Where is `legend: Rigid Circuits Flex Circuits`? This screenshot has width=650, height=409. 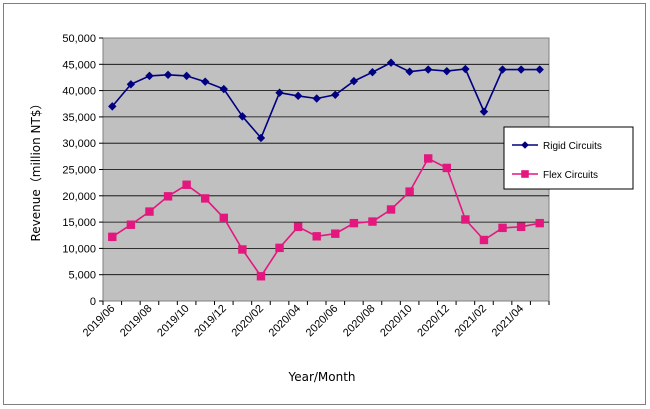
legend: Rigid Circuits Flex Circuits is located at coordinates (568, 158).